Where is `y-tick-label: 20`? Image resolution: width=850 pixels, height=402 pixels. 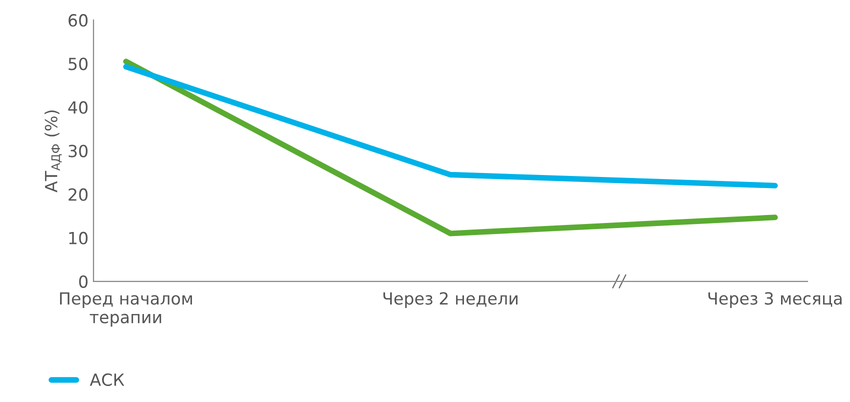
y-tick-label: 20 is located at coordinates (78, 194).